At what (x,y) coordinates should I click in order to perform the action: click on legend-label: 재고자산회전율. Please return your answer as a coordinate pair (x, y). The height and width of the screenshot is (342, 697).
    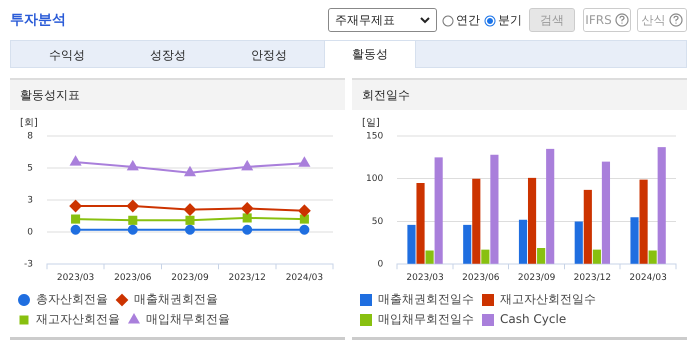
    Looking at the image, I should click on (78, 319).